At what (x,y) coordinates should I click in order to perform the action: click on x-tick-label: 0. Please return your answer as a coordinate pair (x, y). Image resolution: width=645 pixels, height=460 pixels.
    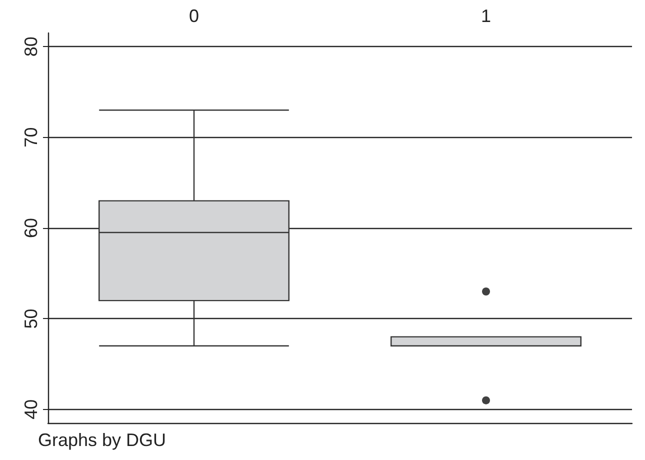
    Looking at the image, I should click on (194, 16).